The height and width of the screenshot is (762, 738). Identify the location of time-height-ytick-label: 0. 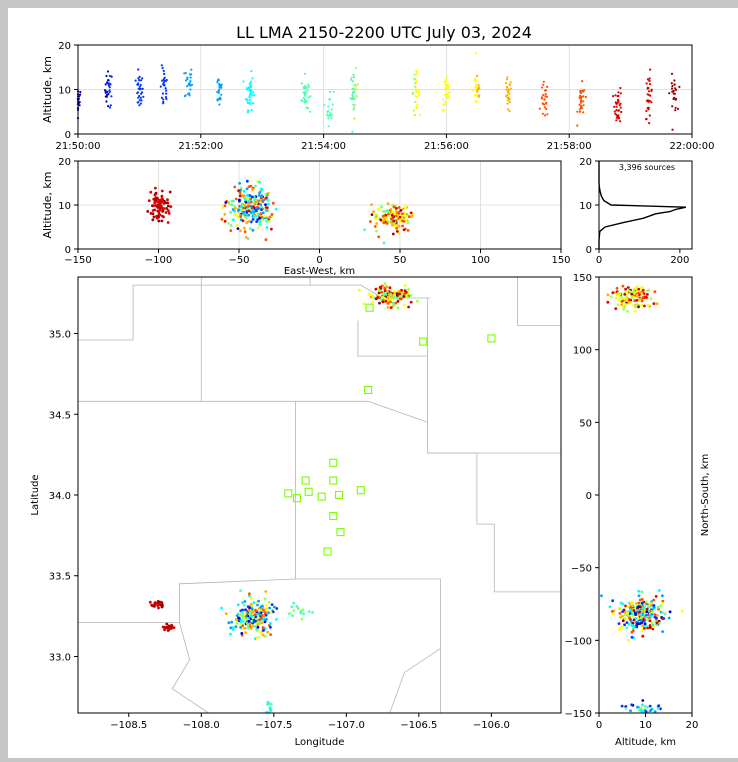
(68, 135).